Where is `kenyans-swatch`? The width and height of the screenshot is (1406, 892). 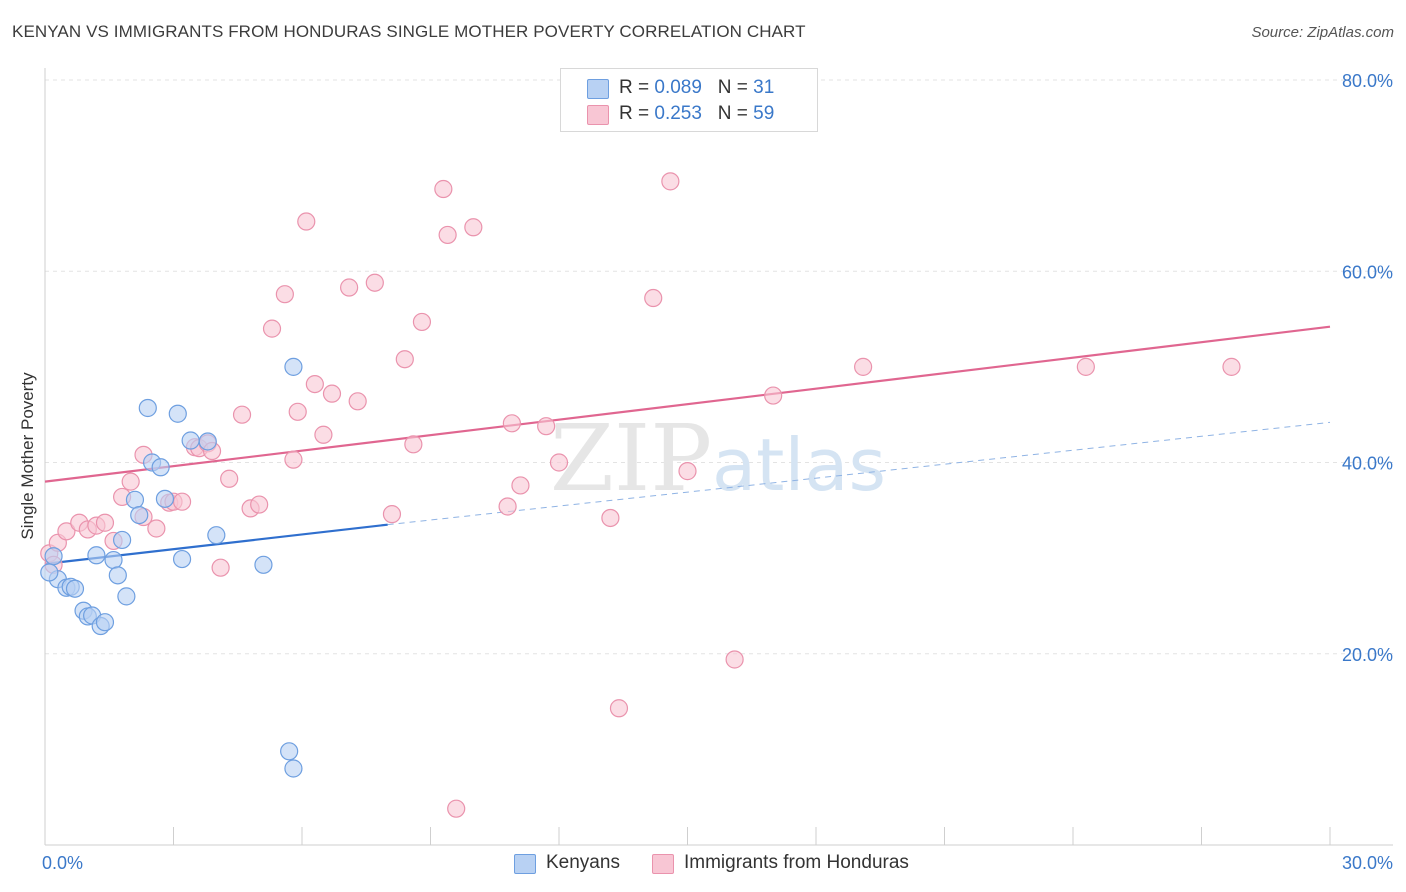
kenyans-swatch is located at coordinates (598, 89).